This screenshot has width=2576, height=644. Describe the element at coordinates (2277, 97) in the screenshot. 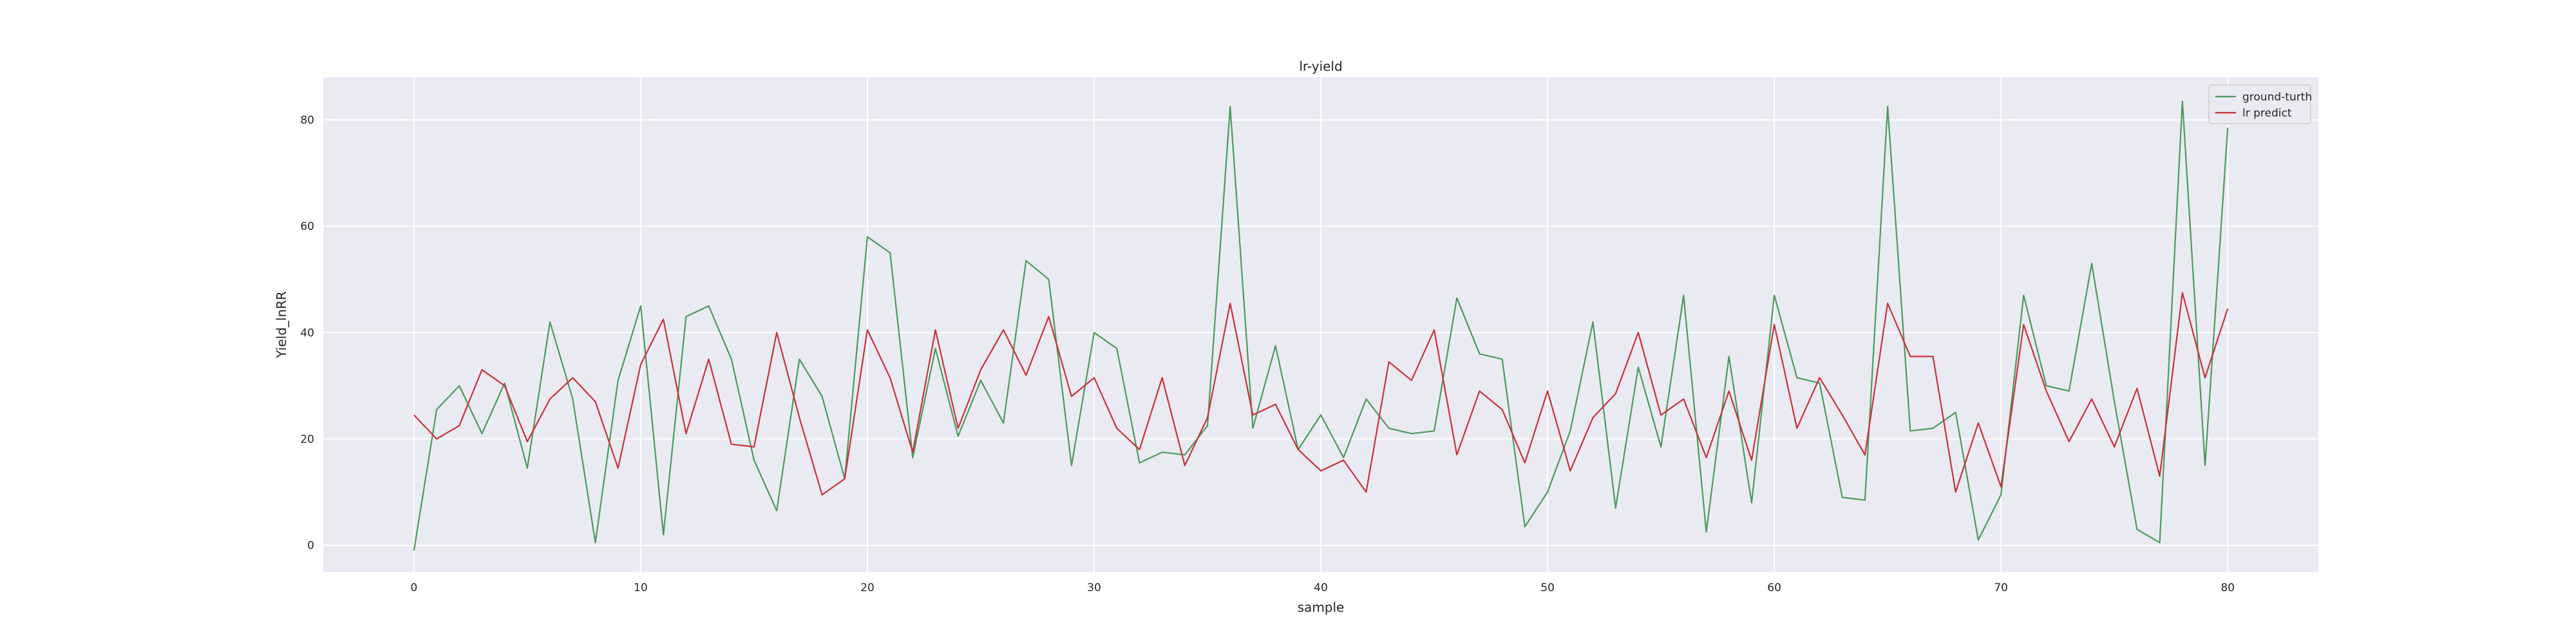

I see `legend-label-ground-turth: ground-turth` at that location.